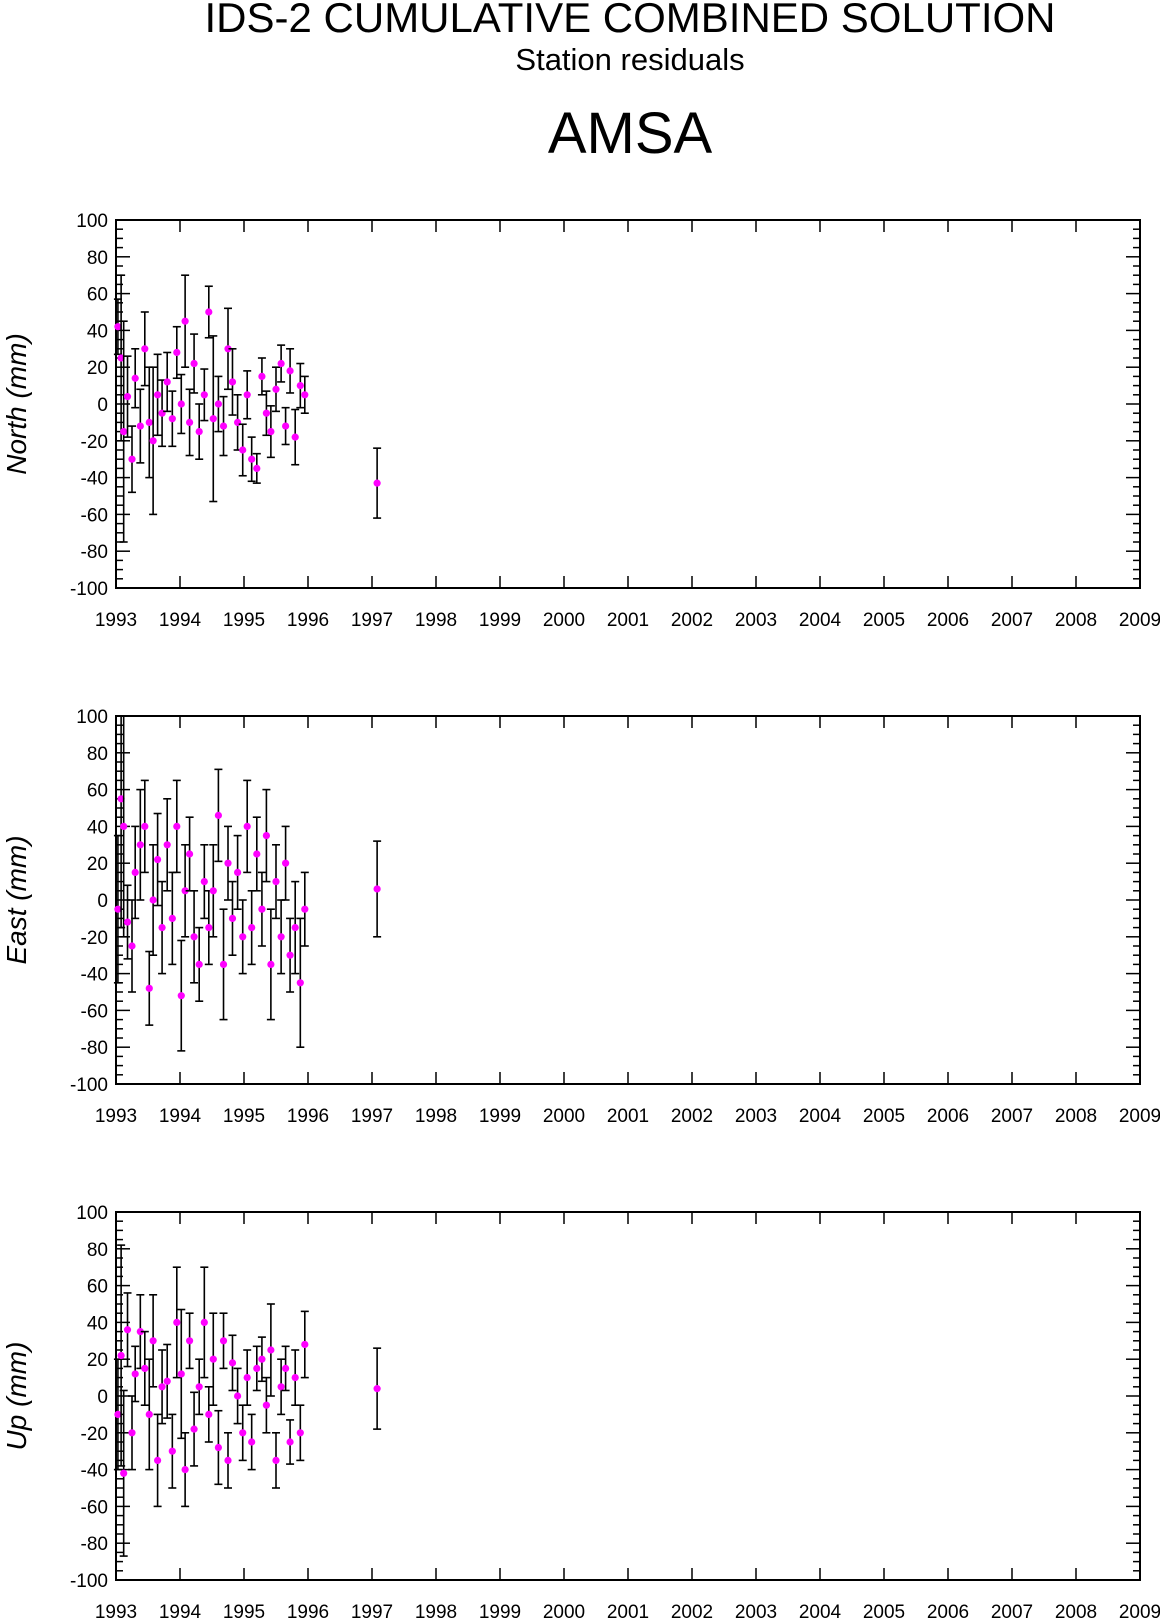 The height and width of the screenshot is (1621, 1160). Describe the element at coordinates (630, 59) in the screenshot. I see `chart-subtitle: Station residuals` at that location.